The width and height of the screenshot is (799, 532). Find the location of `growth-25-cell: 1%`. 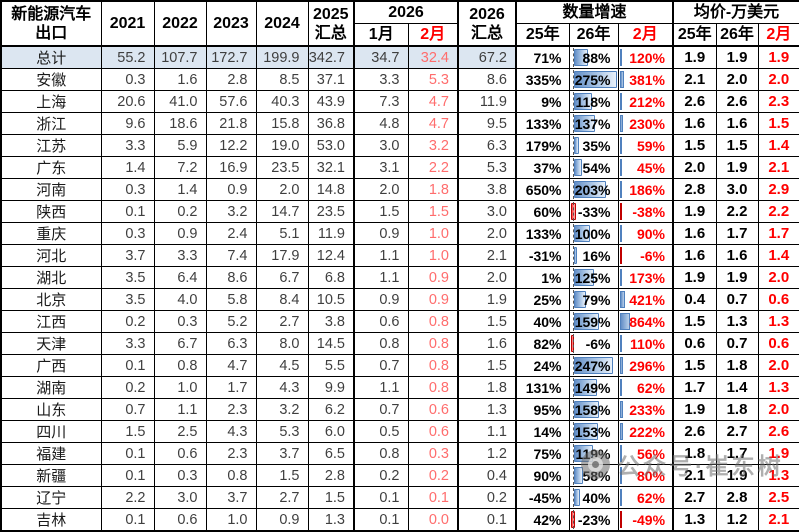

growth-25-cell: 1% is located at coordinates (542, 277).